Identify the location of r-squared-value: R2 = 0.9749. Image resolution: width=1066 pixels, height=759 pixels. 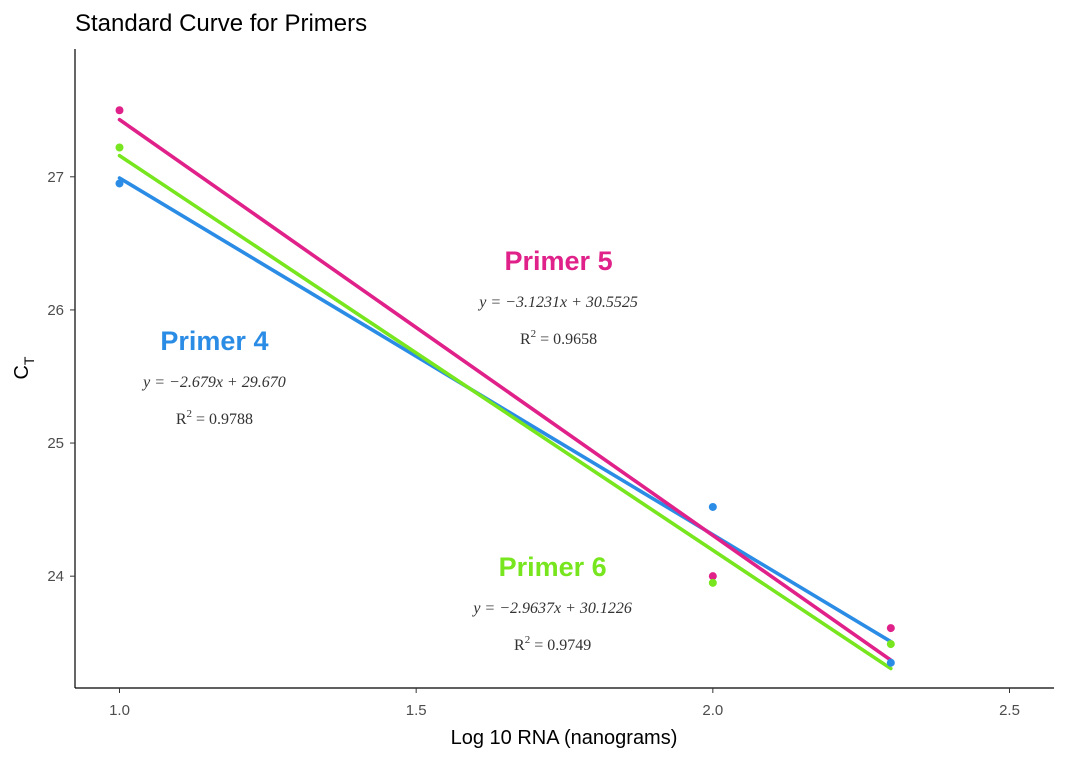
(552, 644).